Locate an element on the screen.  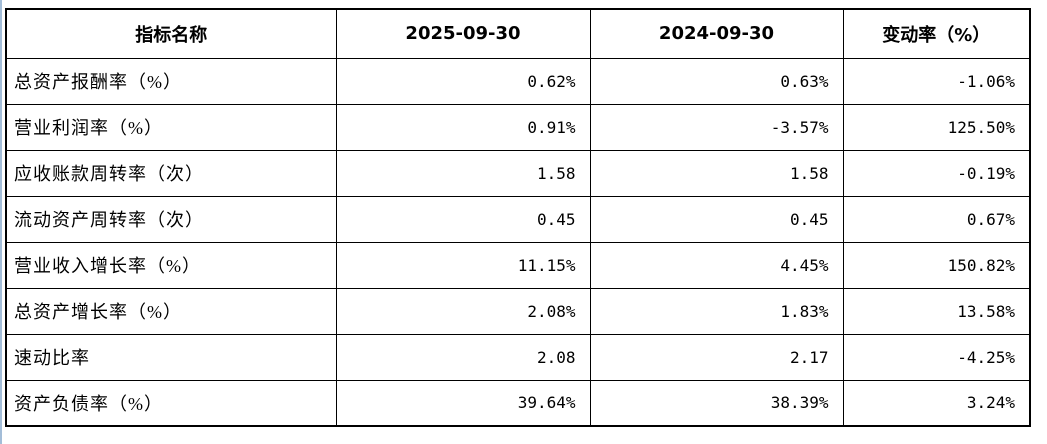
change-rate: 125.50% is located at coordinates (936, 127).